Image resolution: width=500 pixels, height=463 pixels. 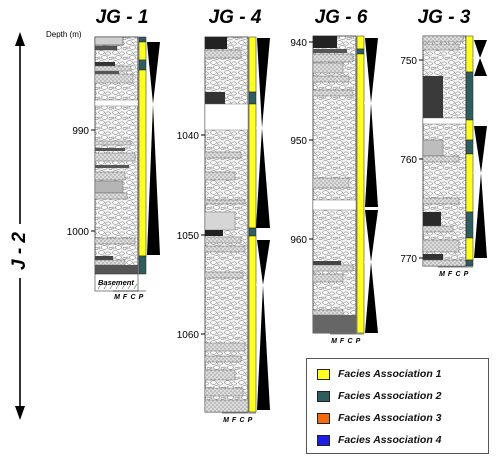 I want to click on legend-item-facies-1: Facies Association 1, so click(x=379, y=374).